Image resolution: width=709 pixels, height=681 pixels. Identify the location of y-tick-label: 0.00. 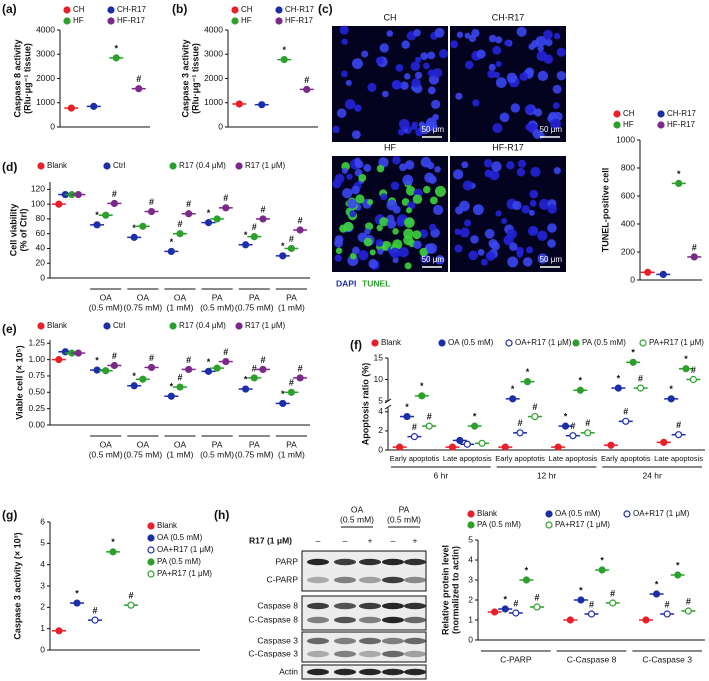
(36, 424).